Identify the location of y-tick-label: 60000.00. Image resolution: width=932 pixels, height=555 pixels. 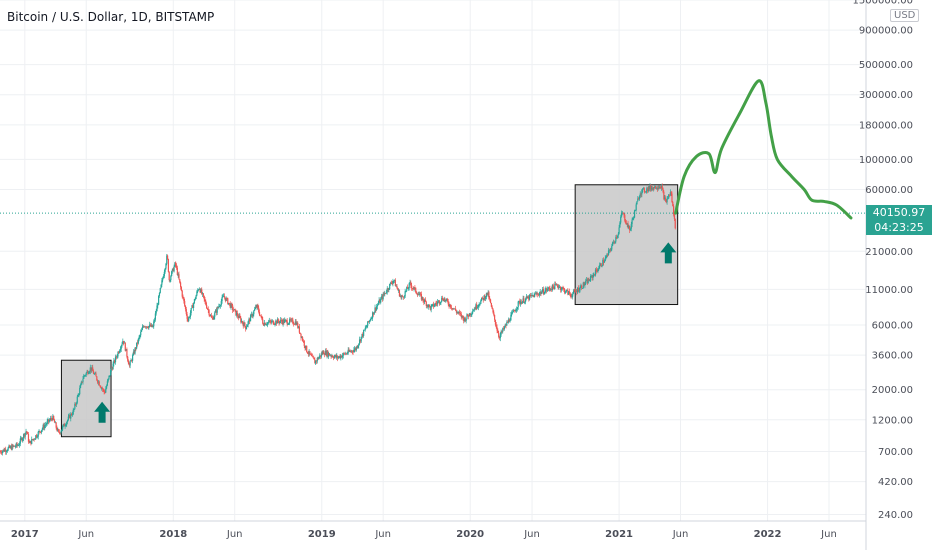
(889, 190).